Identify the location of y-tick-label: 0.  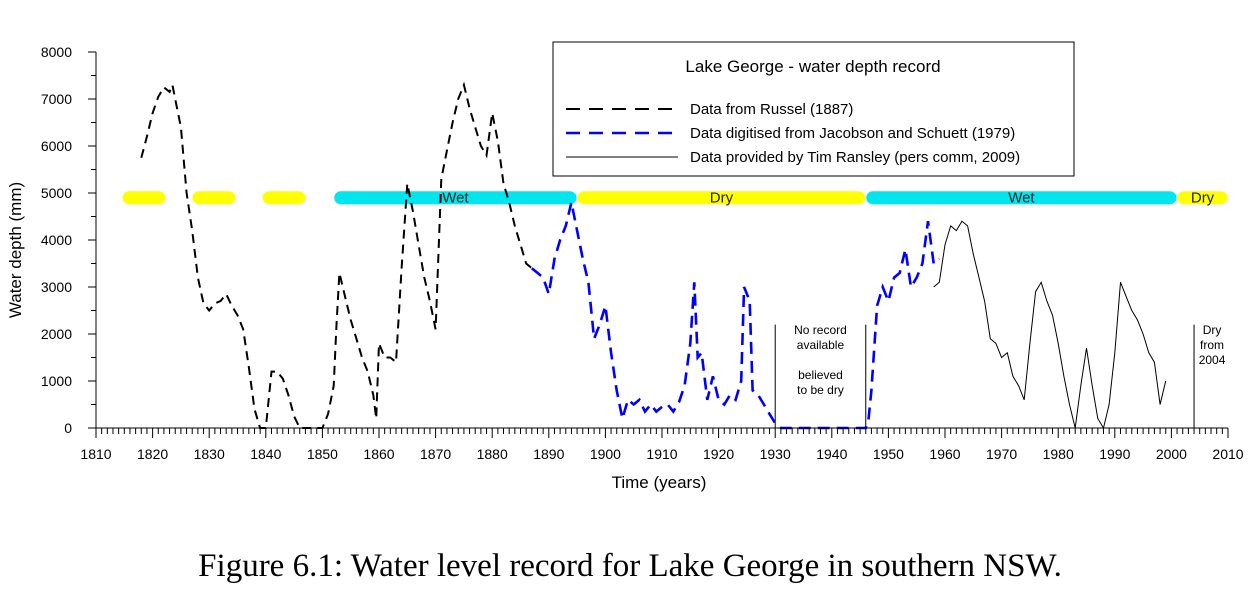
(68, 428).